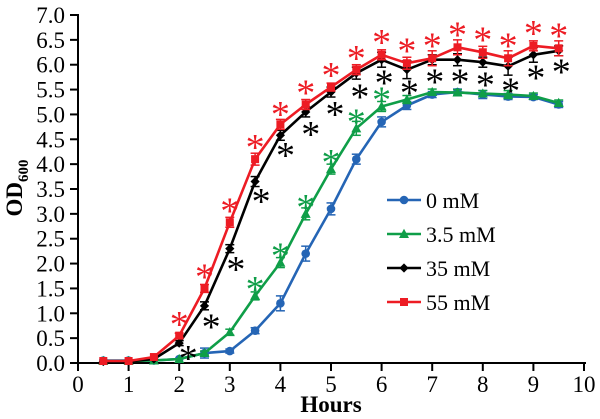  Describe the element at coordinates (432, 384) in the screenshot. I see `x-tick-label: 7` at that location.